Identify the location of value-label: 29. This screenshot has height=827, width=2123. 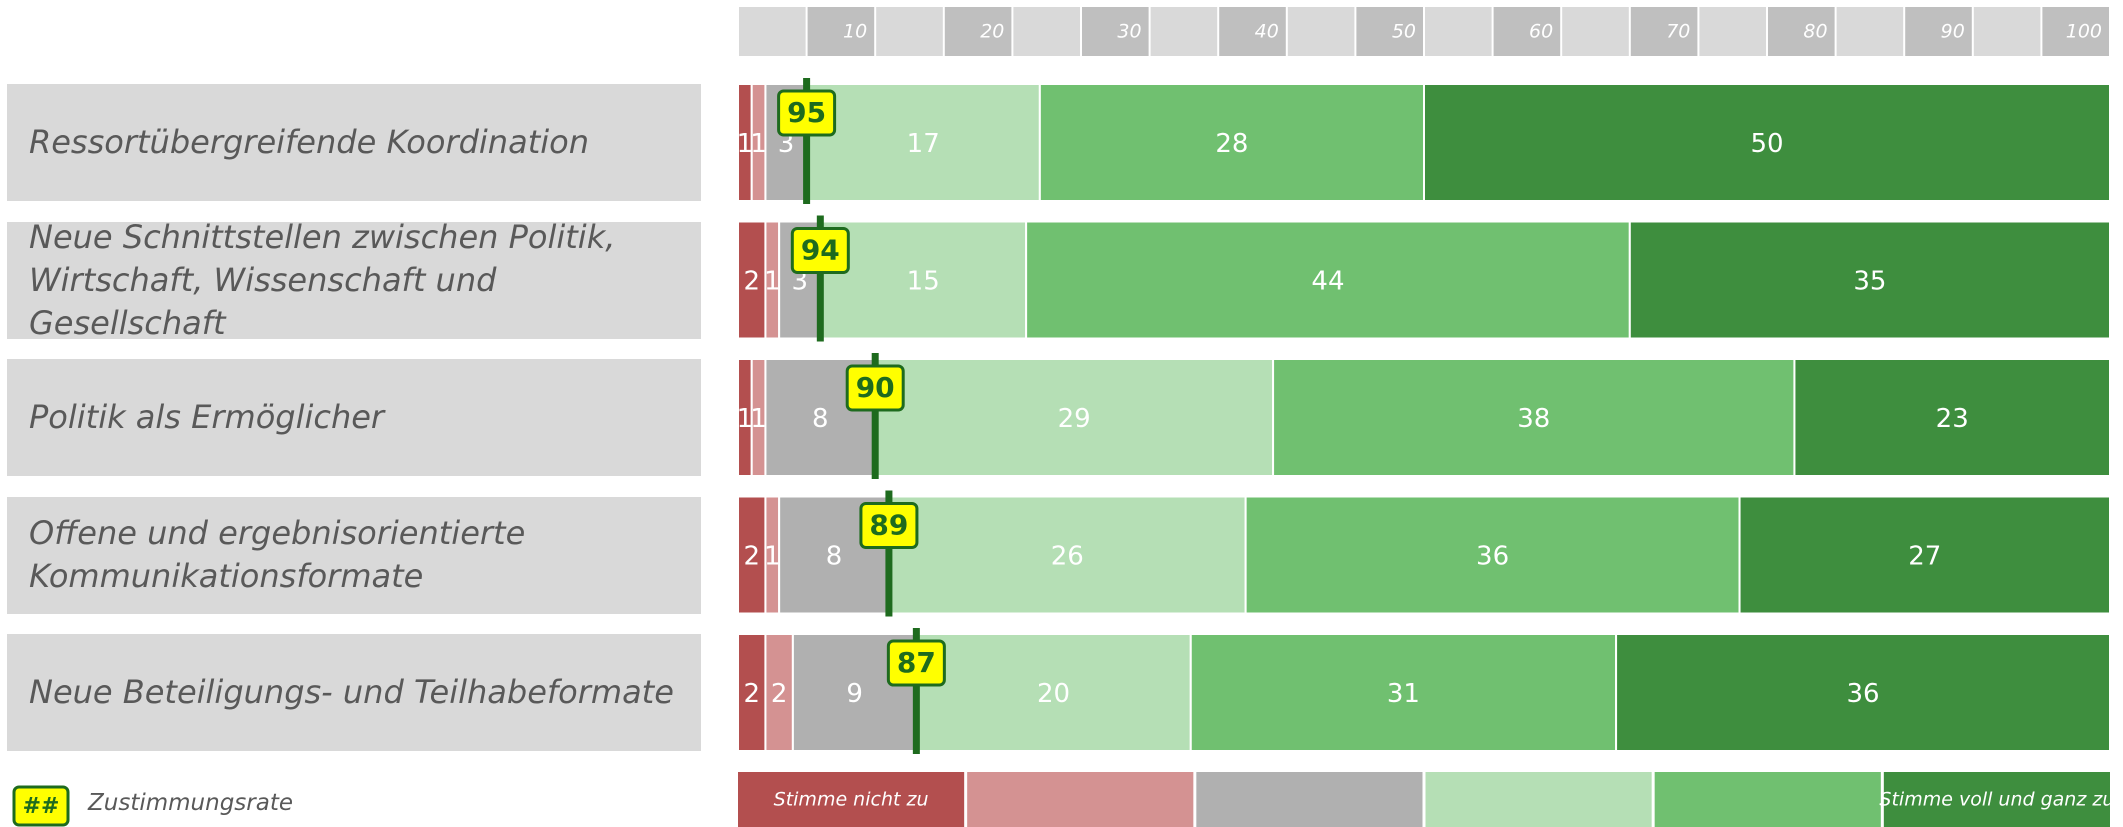
(1074, 419).